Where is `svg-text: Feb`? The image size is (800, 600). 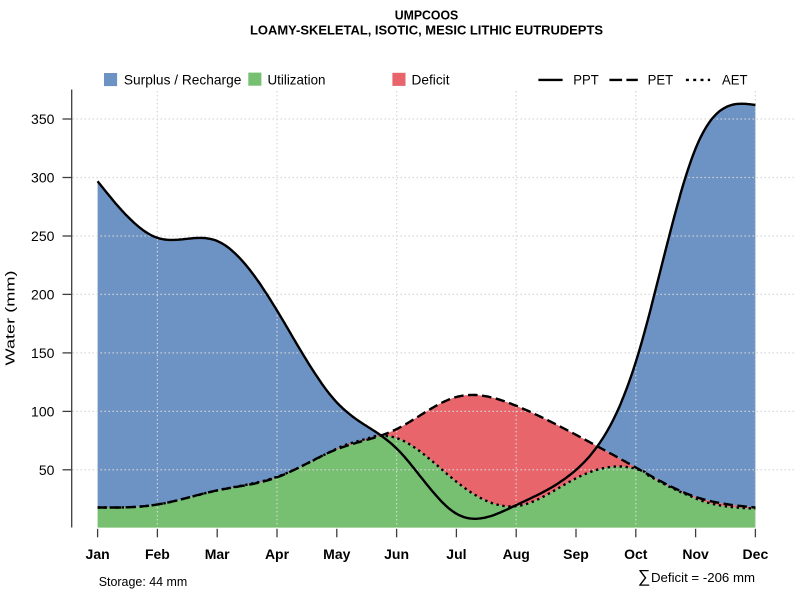 svg-text: Feb is located at coordinates (157, 554).